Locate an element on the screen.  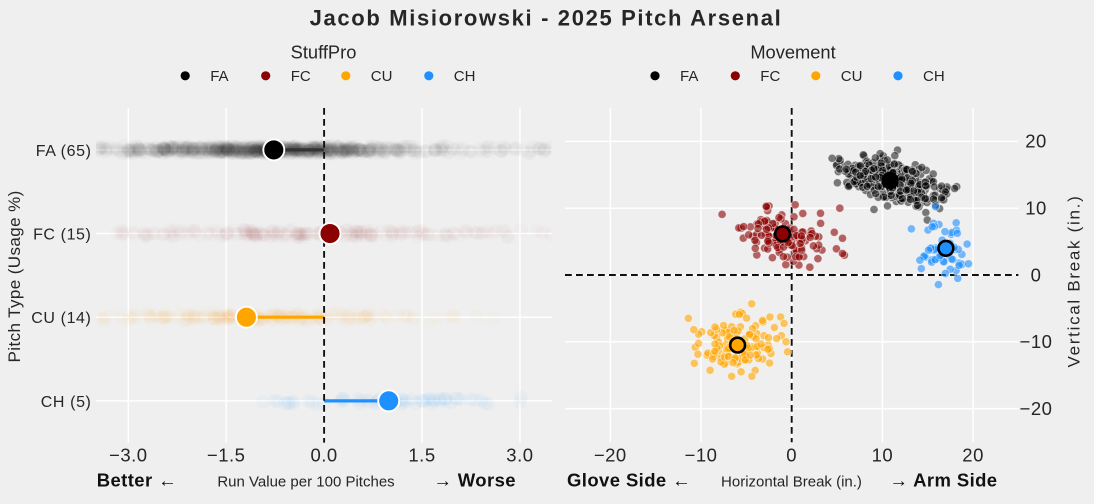
svg-text: CU (14) is located at coordinates (61, 318).